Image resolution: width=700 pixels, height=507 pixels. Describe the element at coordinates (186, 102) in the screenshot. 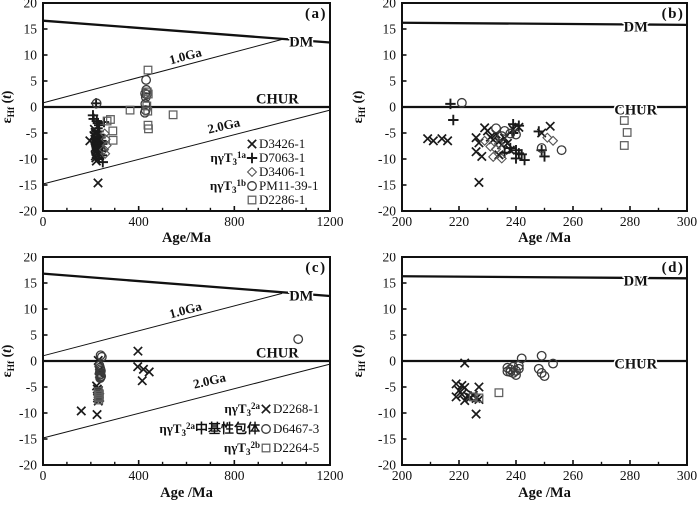

I see `reference-lines` at that location.